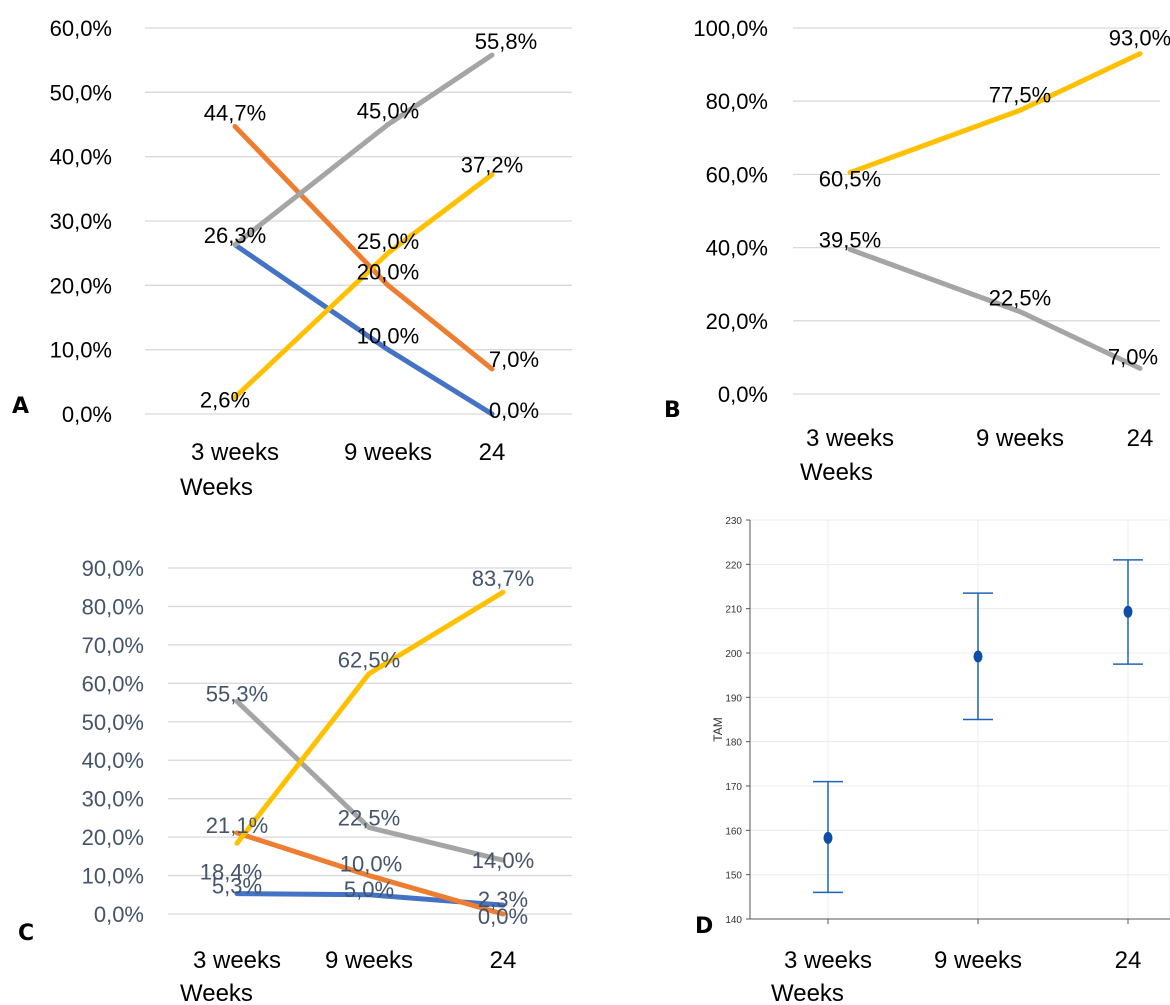 This screenshot has width=1170, height=1005. Describe the element at coordinates (237, 693) in the screenshot. I see `data-label: 55,3%` at that location.